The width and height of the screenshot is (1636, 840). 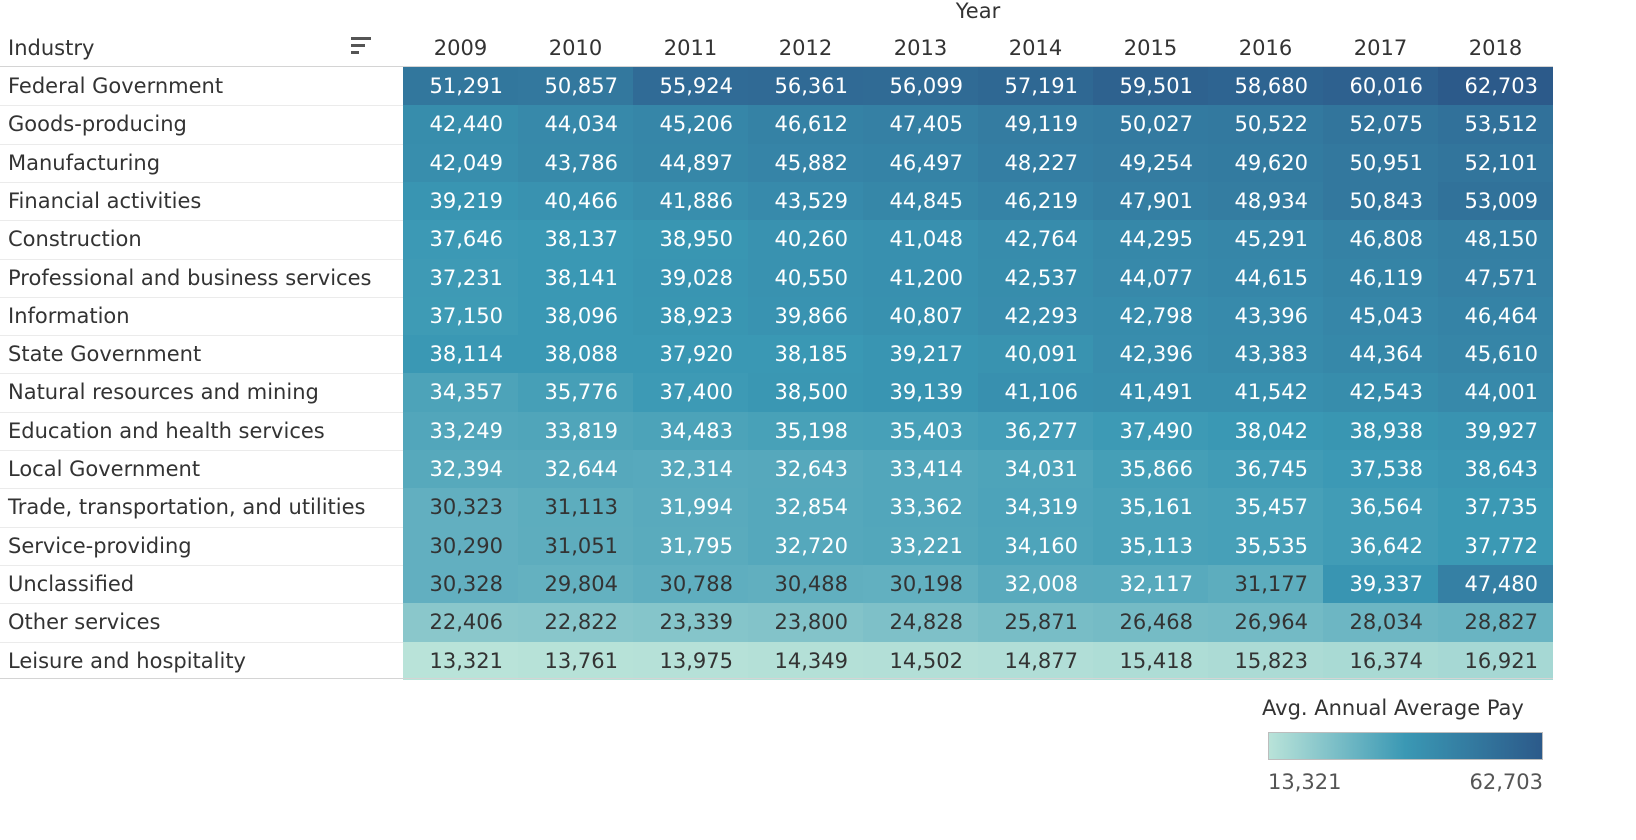 I want to click on heatmap-cell: 53,009, so click(x=1495, y=201).